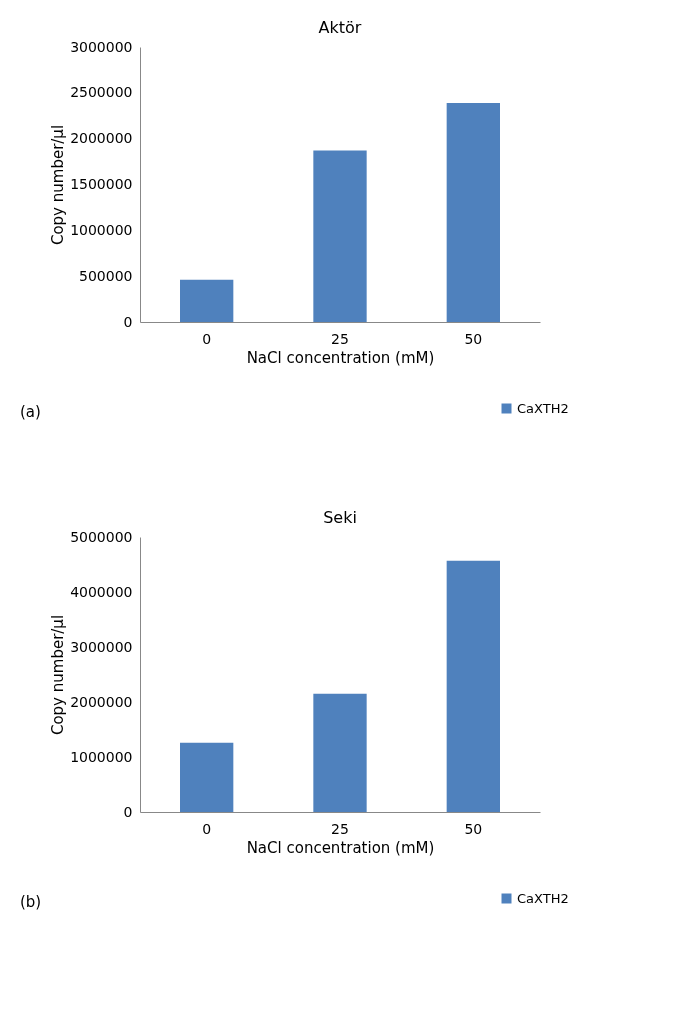 The width and height of the screenshot is (699, 1017). Describe the element at coordinates (101, 536) in the screenshot. I see `y-tick-label: 5000000` at that location.